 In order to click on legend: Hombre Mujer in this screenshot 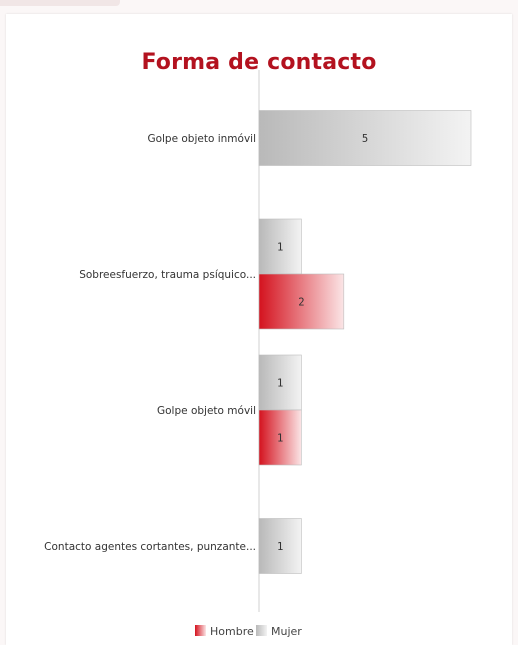, I will do `click(248, 631)`.